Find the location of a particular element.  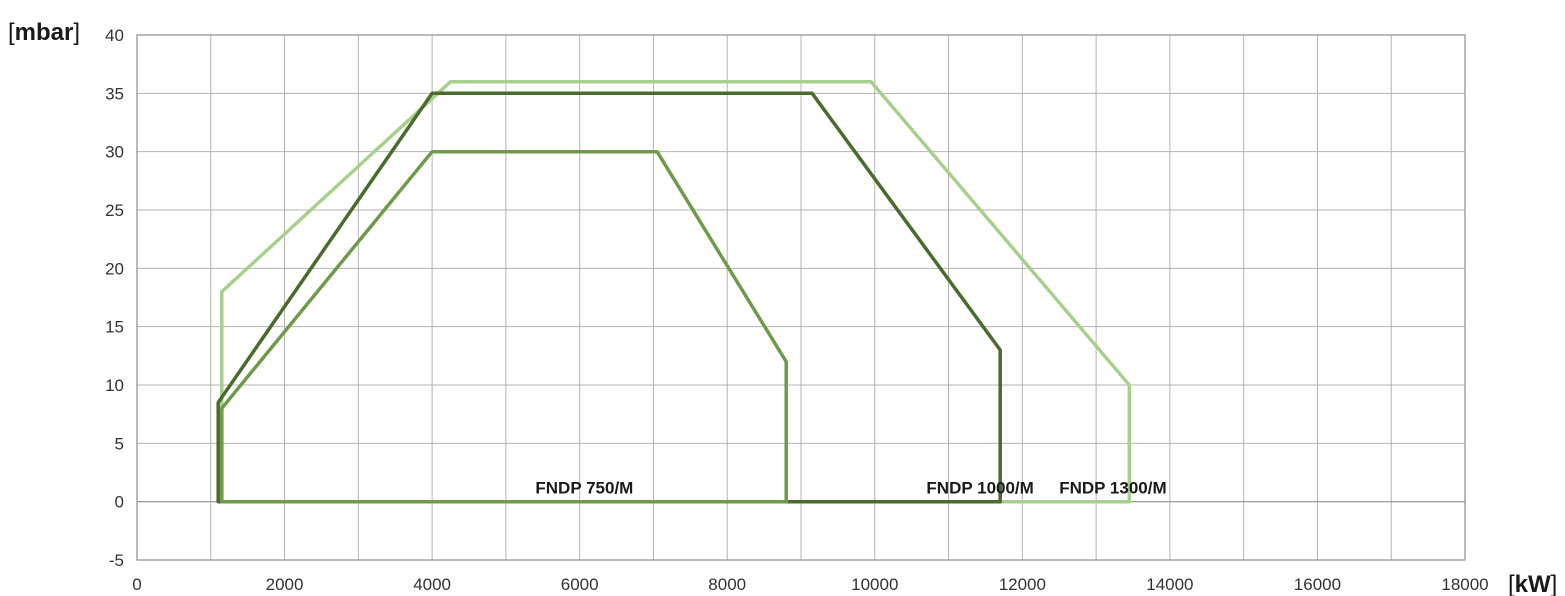

y-tick-label: 10 is located at coordinates (114, 385).